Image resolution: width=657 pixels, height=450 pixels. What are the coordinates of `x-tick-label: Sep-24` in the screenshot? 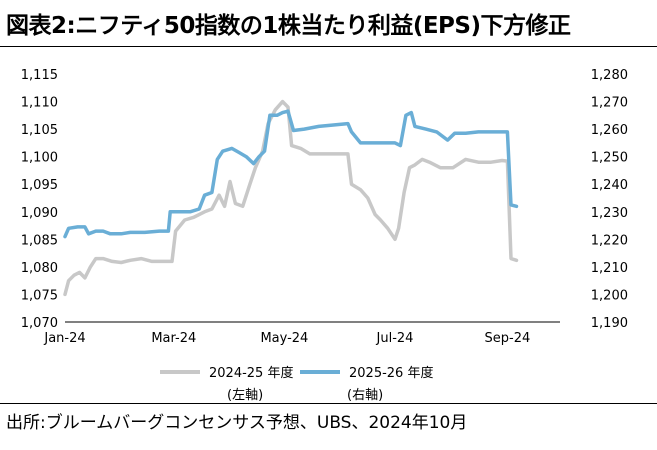 It's located at (508, 338).